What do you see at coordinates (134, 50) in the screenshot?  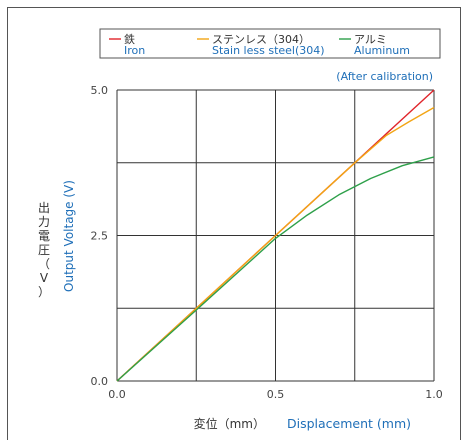 I see `legend-label-en: Iron` at bounding box center [134, 50].